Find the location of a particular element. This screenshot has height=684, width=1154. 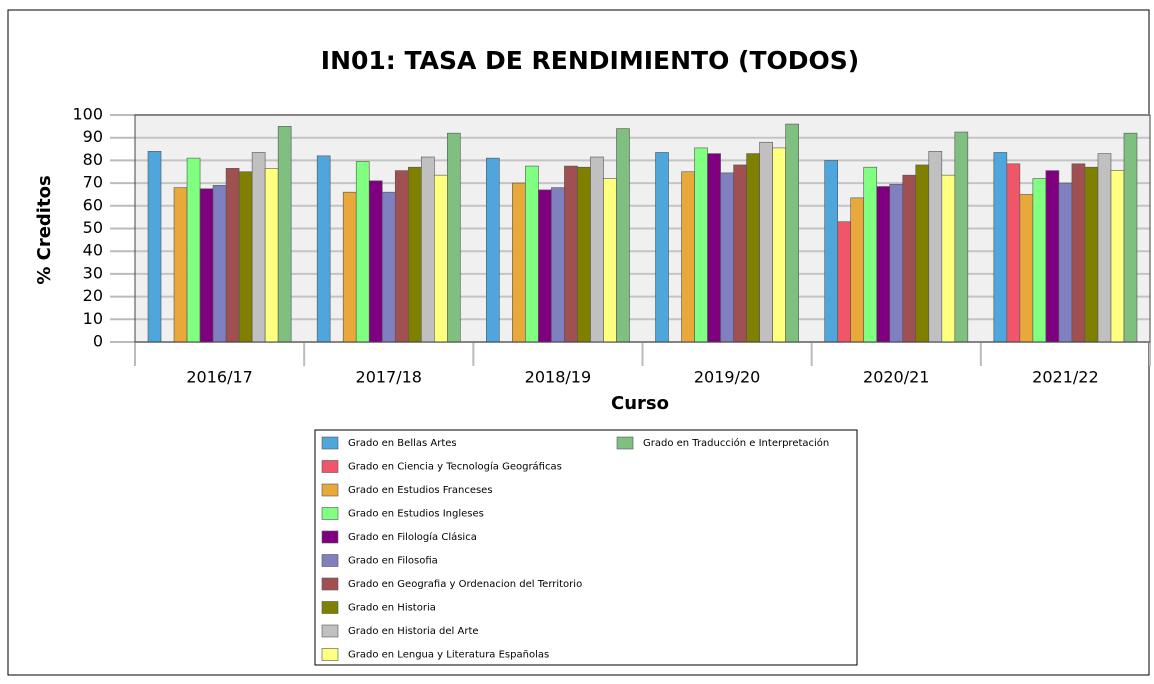

legend-label: Grado en Estudios Franceses is located at coordinates (420, 490).